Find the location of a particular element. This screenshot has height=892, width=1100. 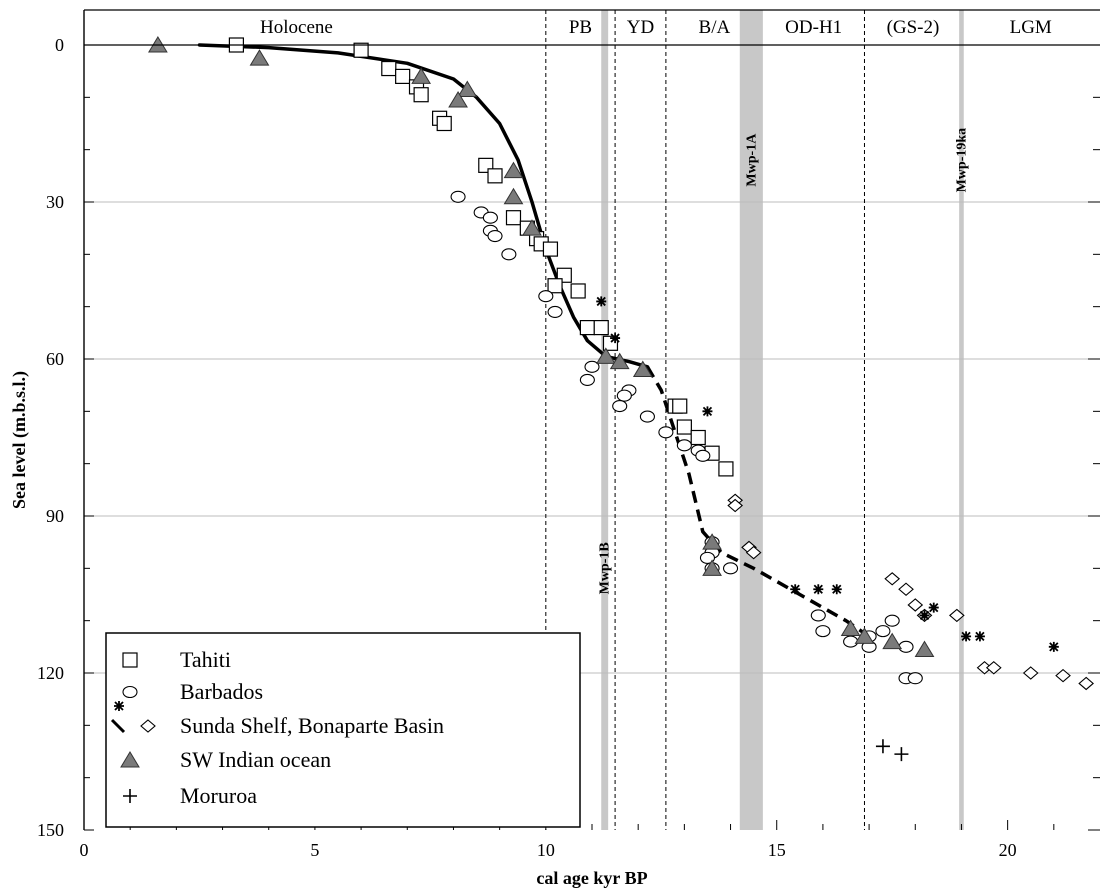

period-label: (GS-2) is located at coordinates (913, 27).